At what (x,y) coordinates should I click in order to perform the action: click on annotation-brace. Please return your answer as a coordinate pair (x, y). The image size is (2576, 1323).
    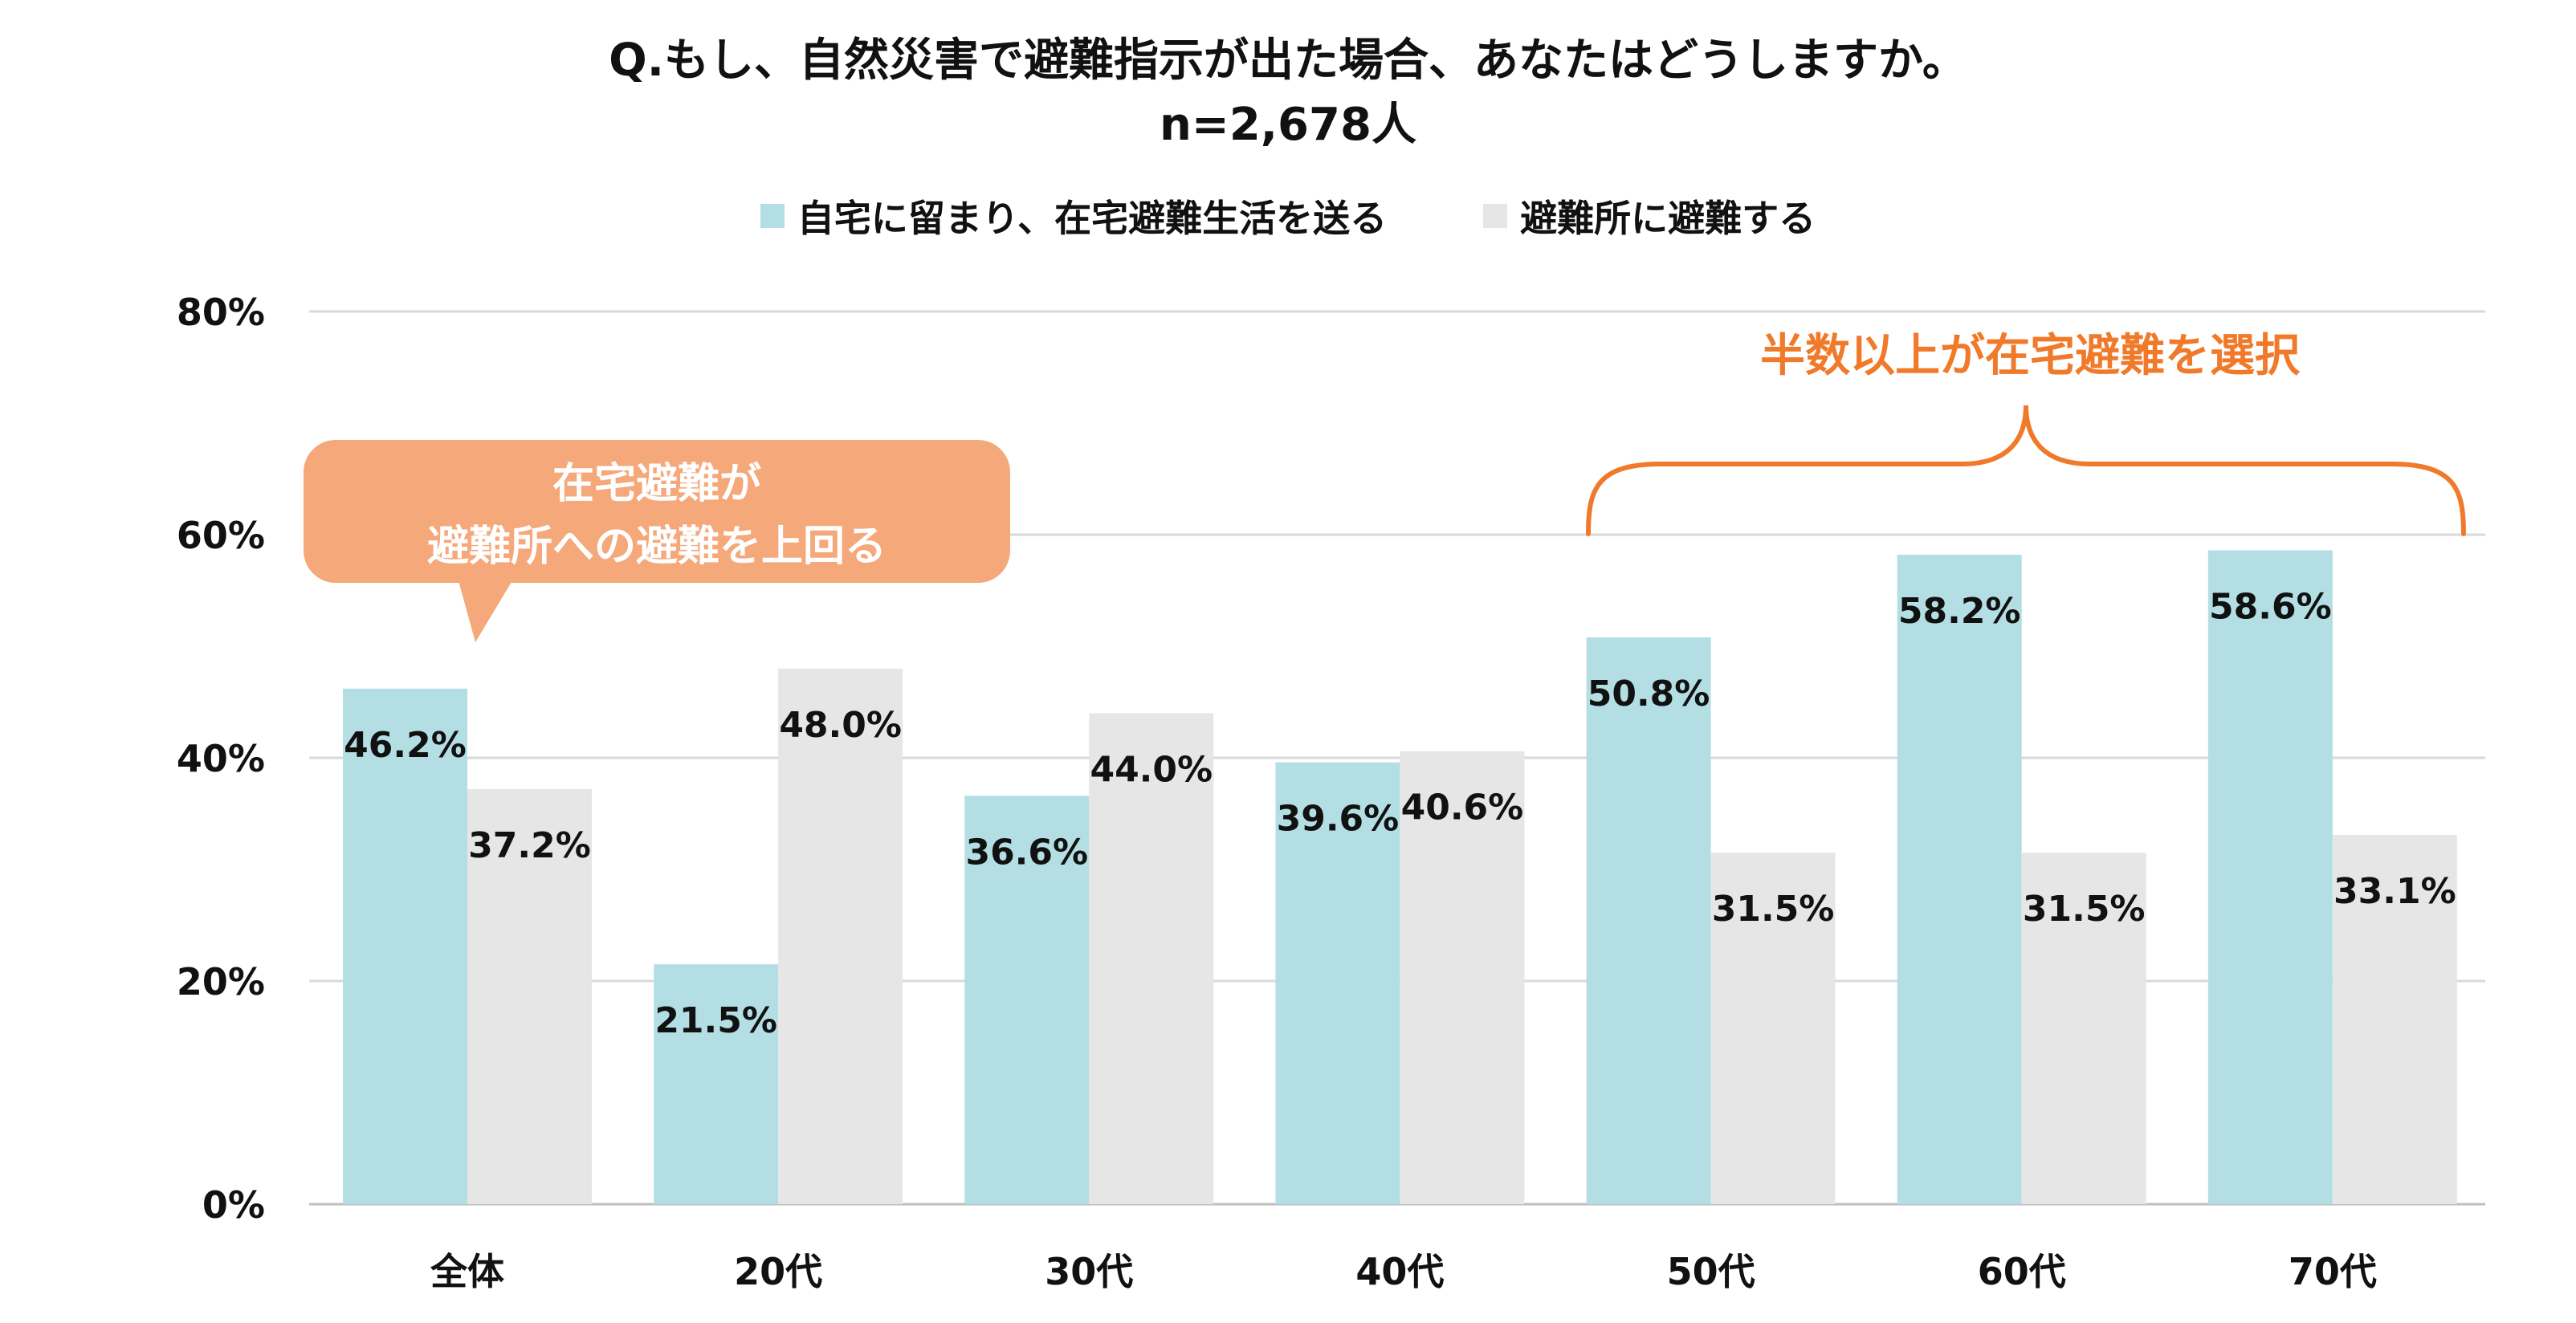
    Looking at the image, I should click on (2026, 470).